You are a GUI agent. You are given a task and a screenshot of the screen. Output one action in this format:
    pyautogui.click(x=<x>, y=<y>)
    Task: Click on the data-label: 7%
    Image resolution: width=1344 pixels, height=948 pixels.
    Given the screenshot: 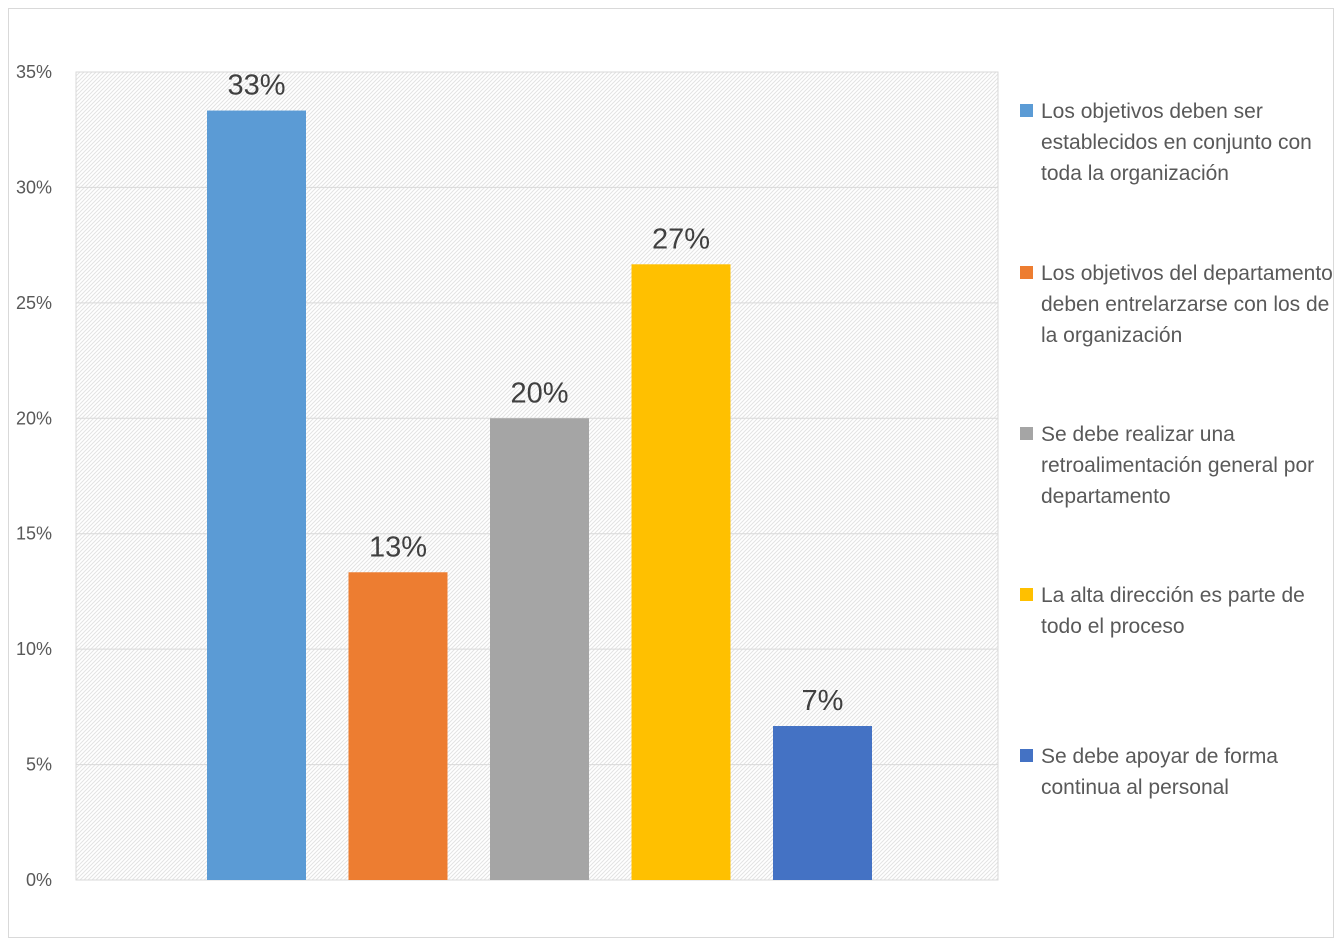 What is the action you would take?
    pyautogui.click(x=823, y=701)
    